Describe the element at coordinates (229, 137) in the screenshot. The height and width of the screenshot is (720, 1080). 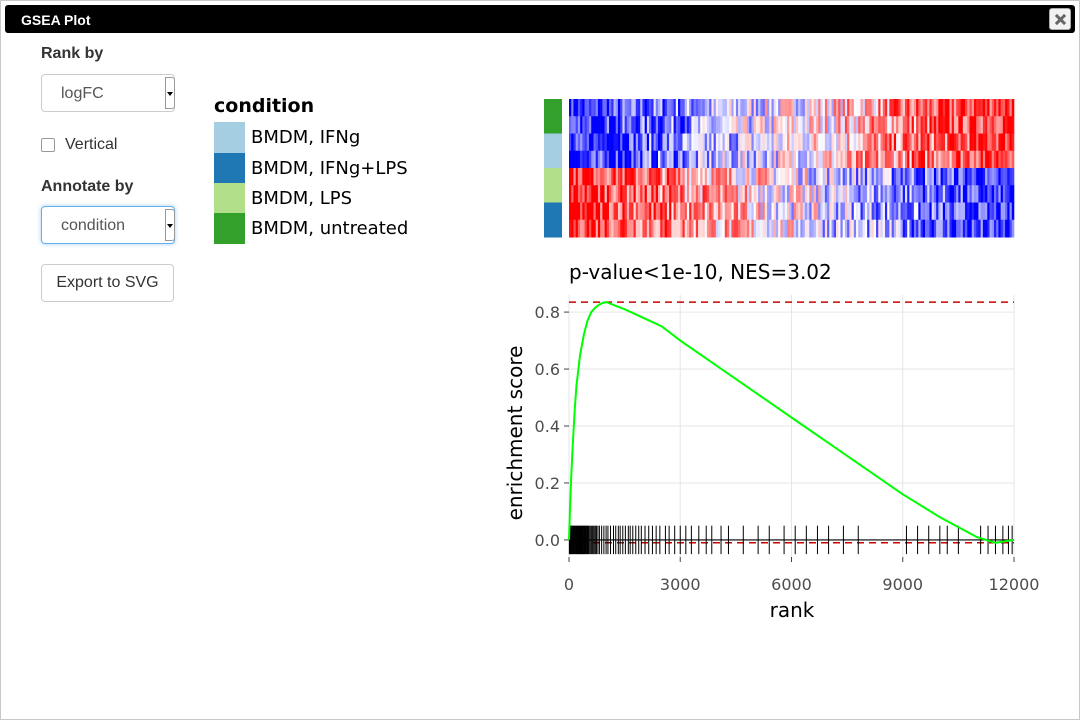
I see `legend-swatch` at that location.